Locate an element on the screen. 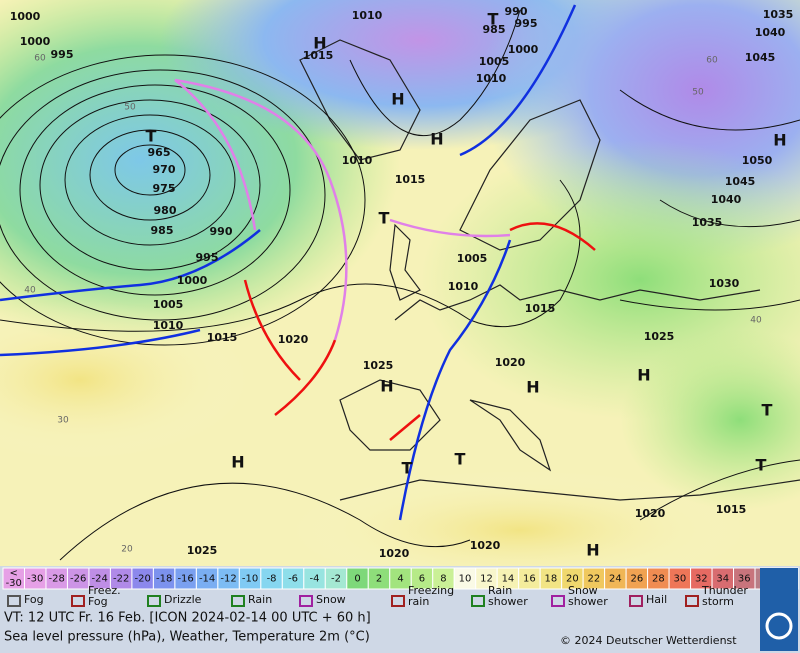 This screenshot has height=653, width=800. scale-label: 28 is located at coordinates (658, 579).